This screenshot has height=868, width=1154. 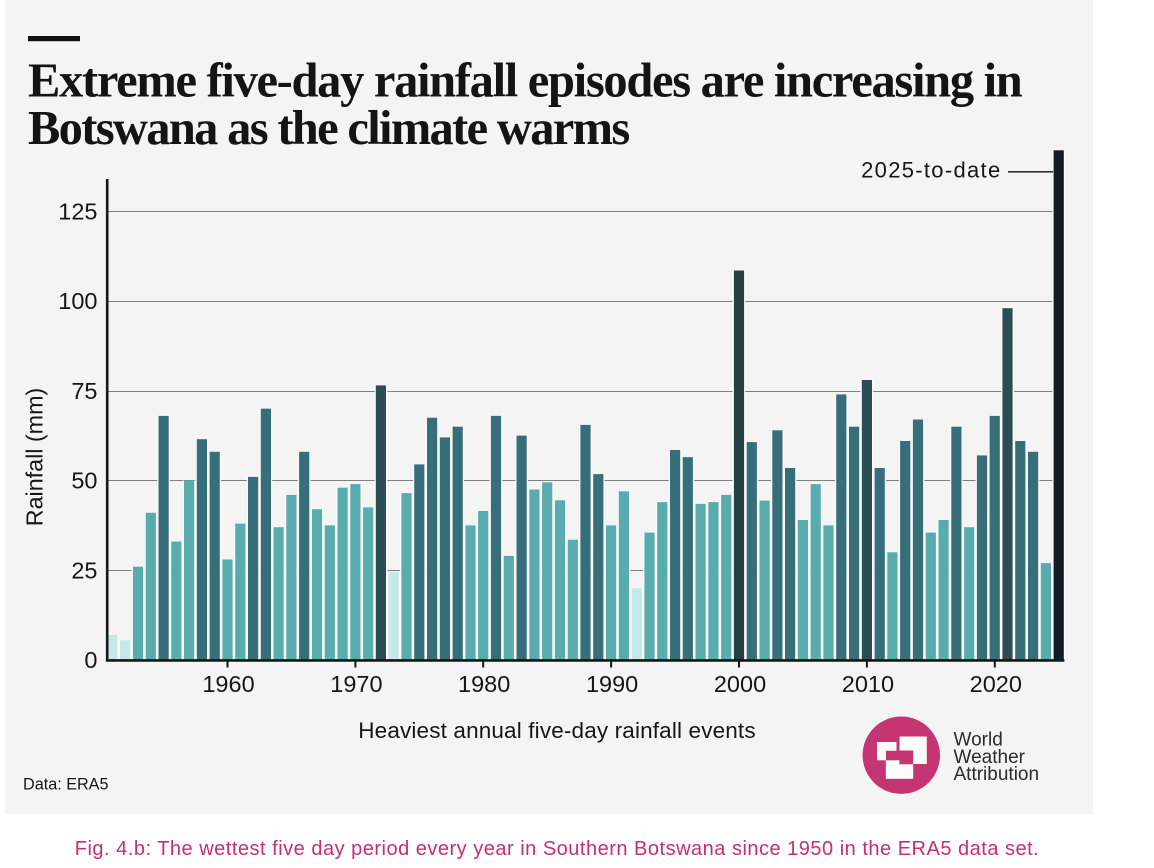 What do you see at coordinates (228, 684) in the screenshot?
I see `svg-text: 1960` at bounding box center [228, 684].